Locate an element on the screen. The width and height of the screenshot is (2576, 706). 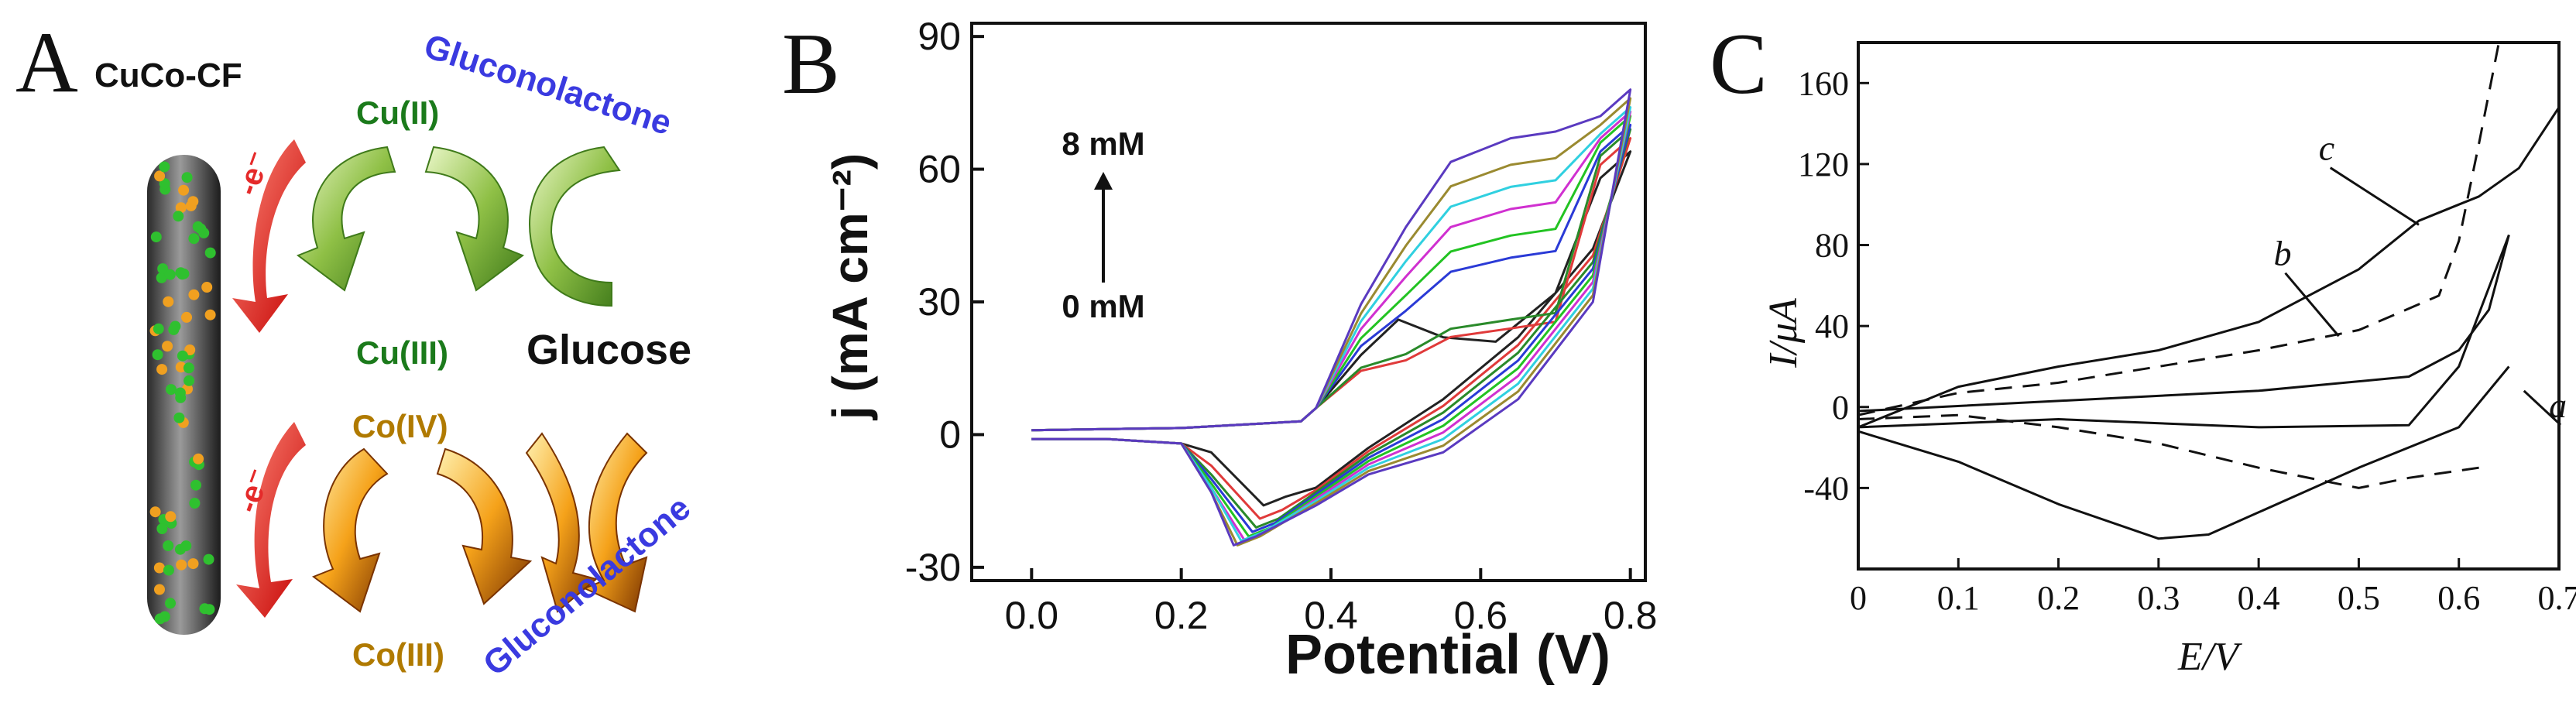
cv-curve-b-forward is located at coordinates (2178, 229).